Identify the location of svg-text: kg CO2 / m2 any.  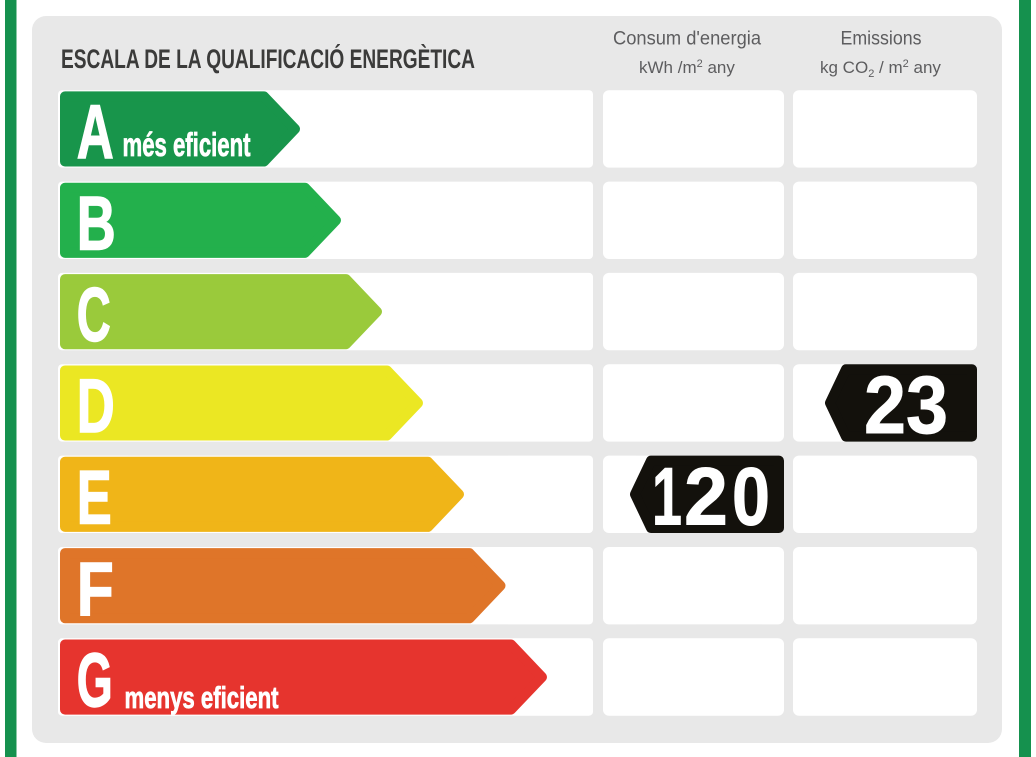
(880, 69).